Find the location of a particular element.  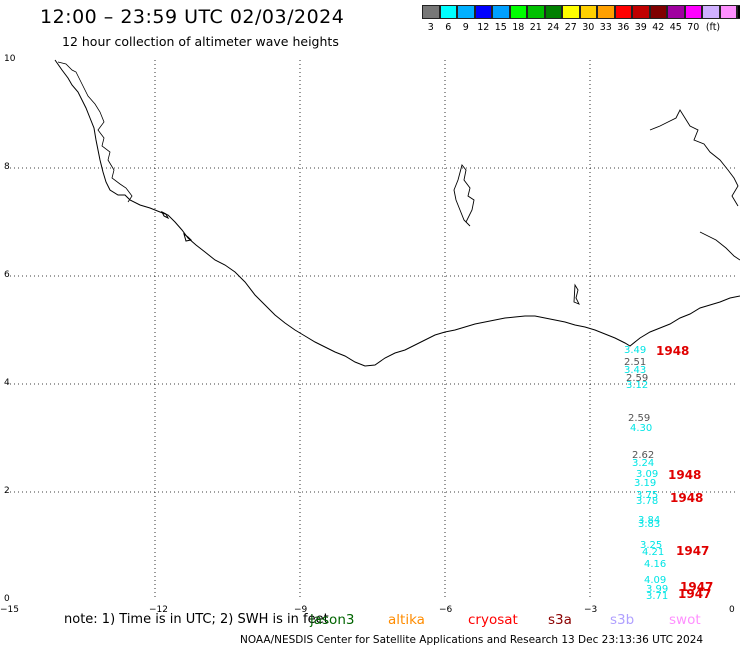

satellite-jason3: jason3 is located at coordinates (332, 620).